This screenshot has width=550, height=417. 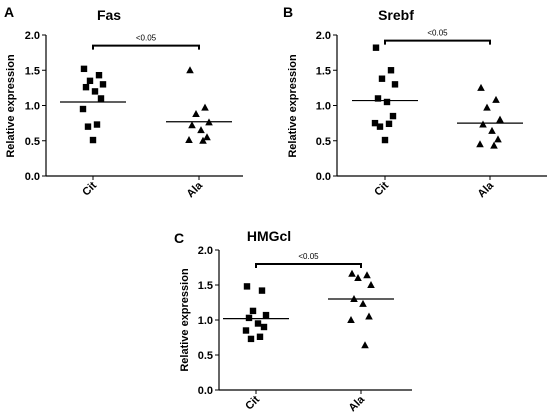 I want to click on chart-title-srebf: Srebf, so click(x=396, y=15).